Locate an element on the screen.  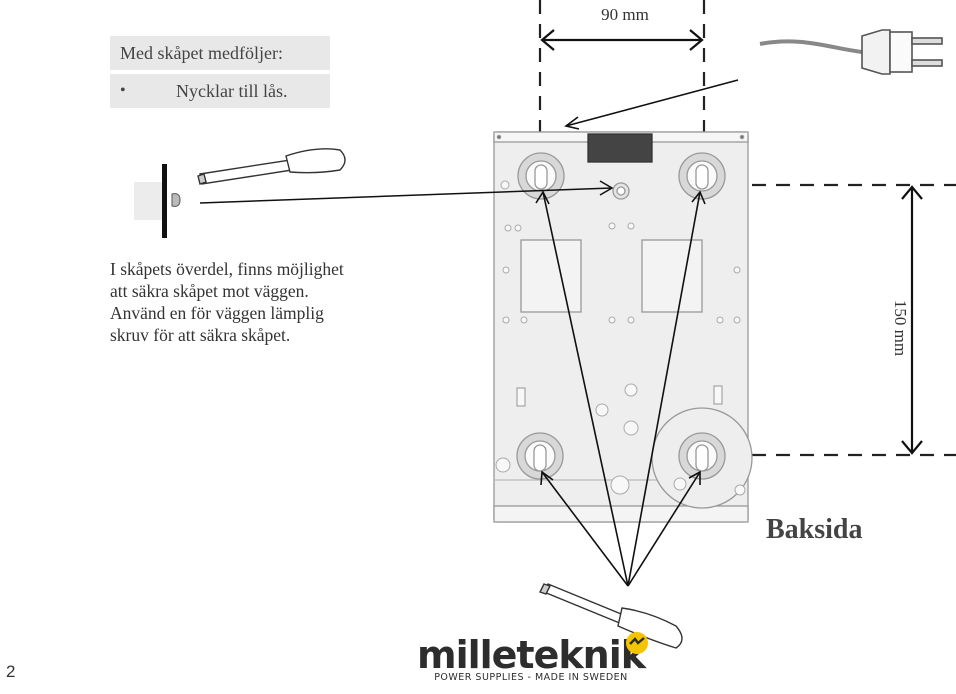
note-line: Använd en för väggen lämplig is located at coordinates (217, 313).